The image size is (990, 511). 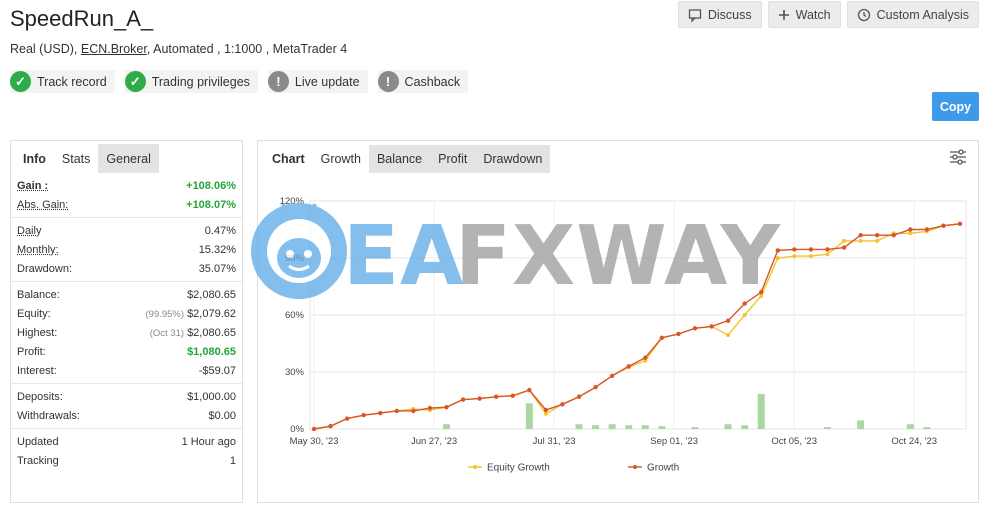 I want to click on y-tick-label: 120%, so click(x=292, y=201).